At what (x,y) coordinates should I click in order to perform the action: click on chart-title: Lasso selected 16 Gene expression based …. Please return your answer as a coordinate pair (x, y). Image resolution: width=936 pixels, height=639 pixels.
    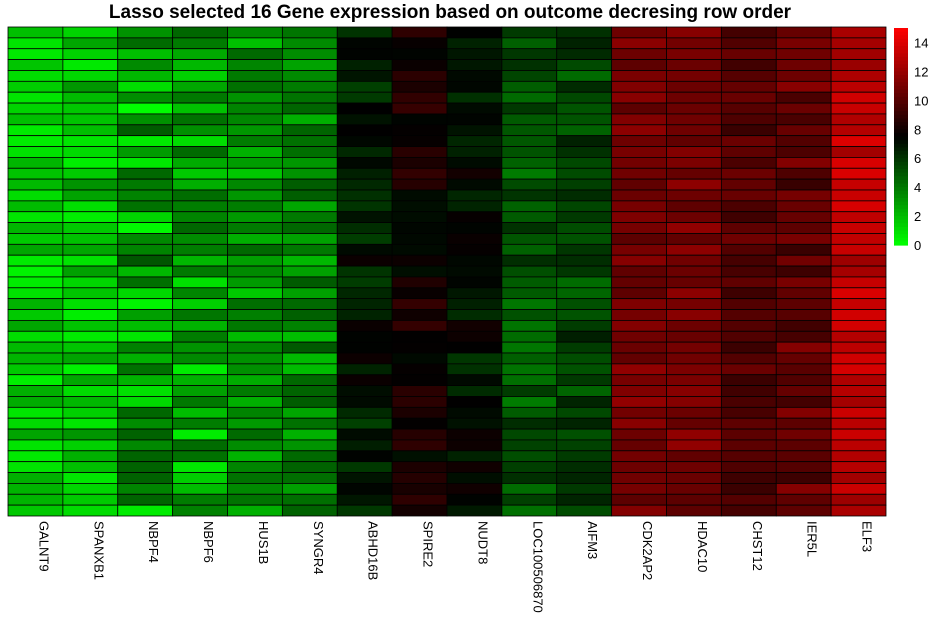
    Looking at the image, I should click on (450, 12).